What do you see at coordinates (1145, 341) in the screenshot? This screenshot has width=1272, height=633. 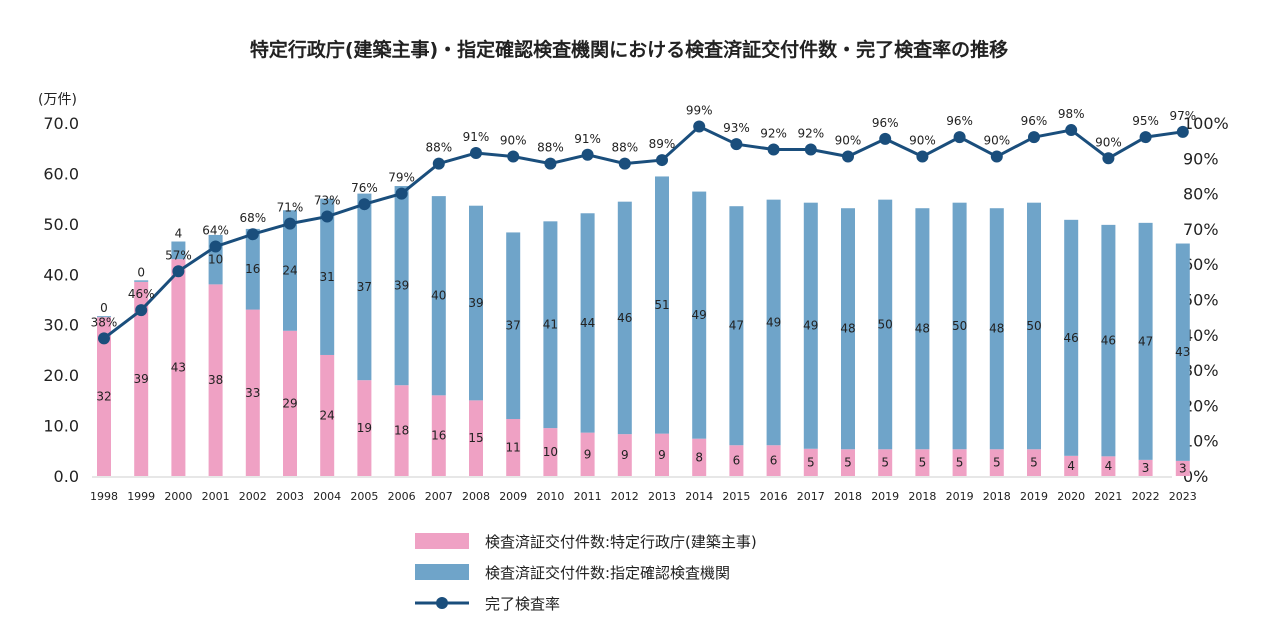 I see `bar-shitei-label: 47` at bounding box center [1145, 341].